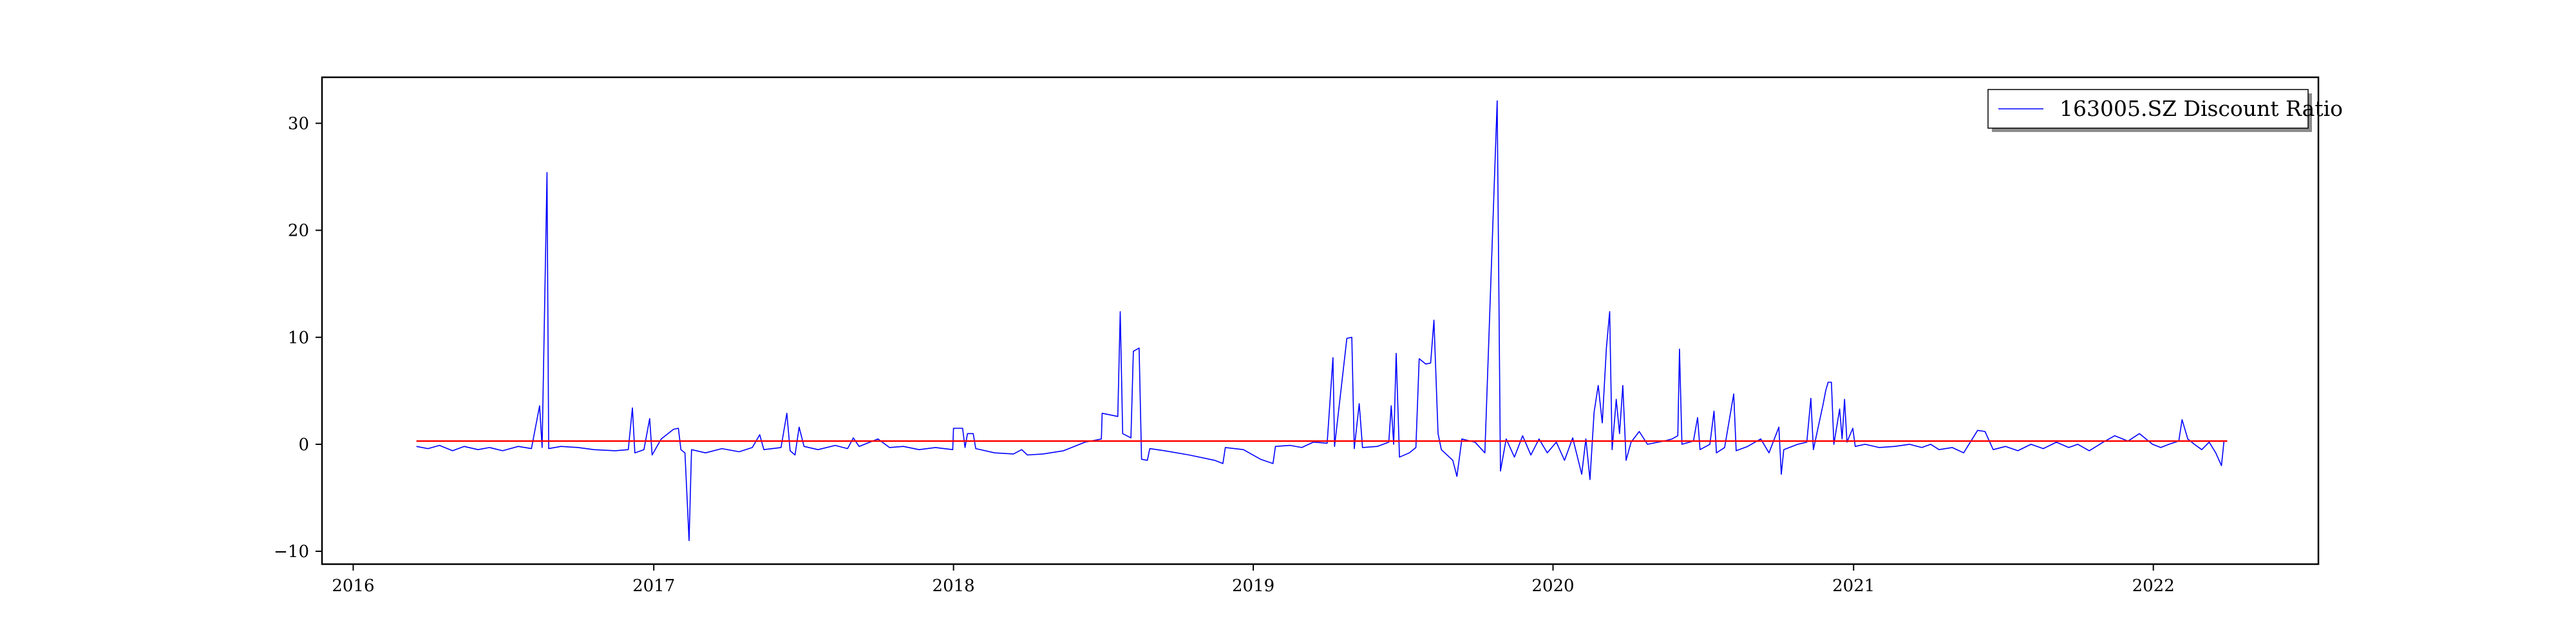 Image resolution: width=2576 pixels, height=644 pixels. I want to click on y-axis: −10 0 10 20 30, so click(298, 338).